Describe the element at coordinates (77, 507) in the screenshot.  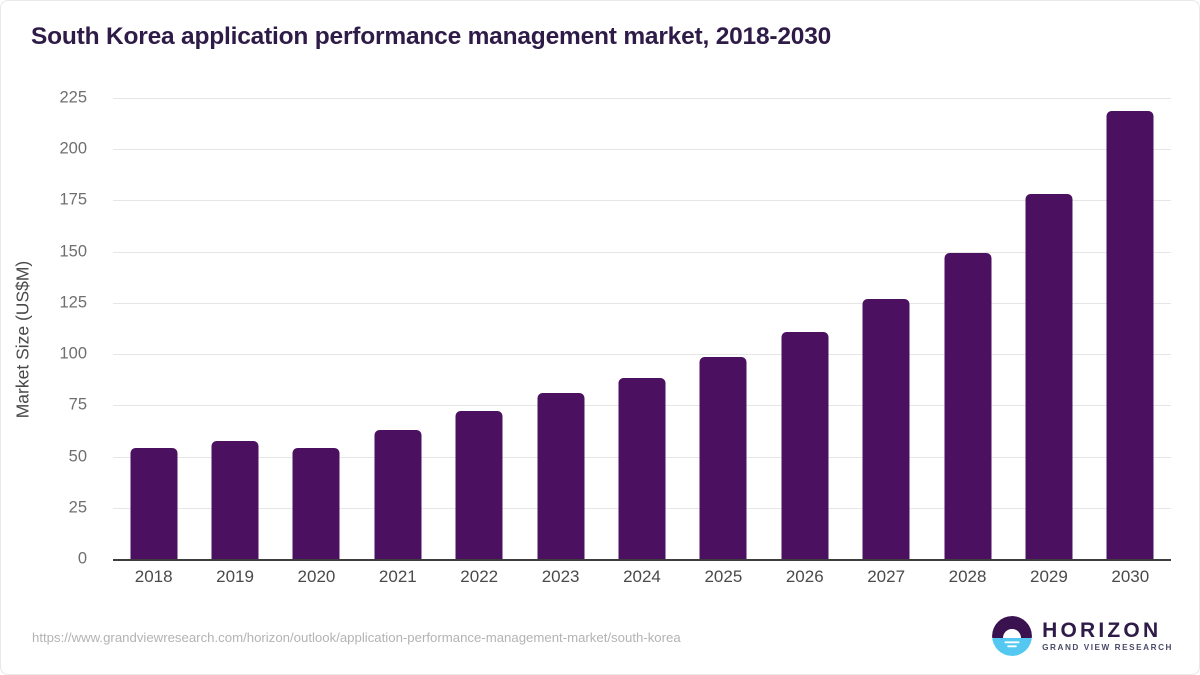
I see `y-tick-label: 25` at that location.